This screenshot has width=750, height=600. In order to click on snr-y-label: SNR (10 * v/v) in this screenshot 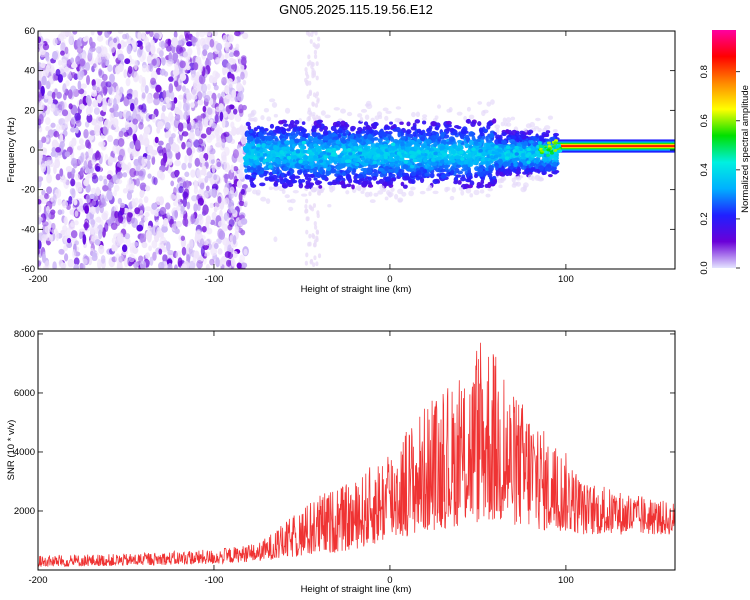, I will do `click(11, 450)`.